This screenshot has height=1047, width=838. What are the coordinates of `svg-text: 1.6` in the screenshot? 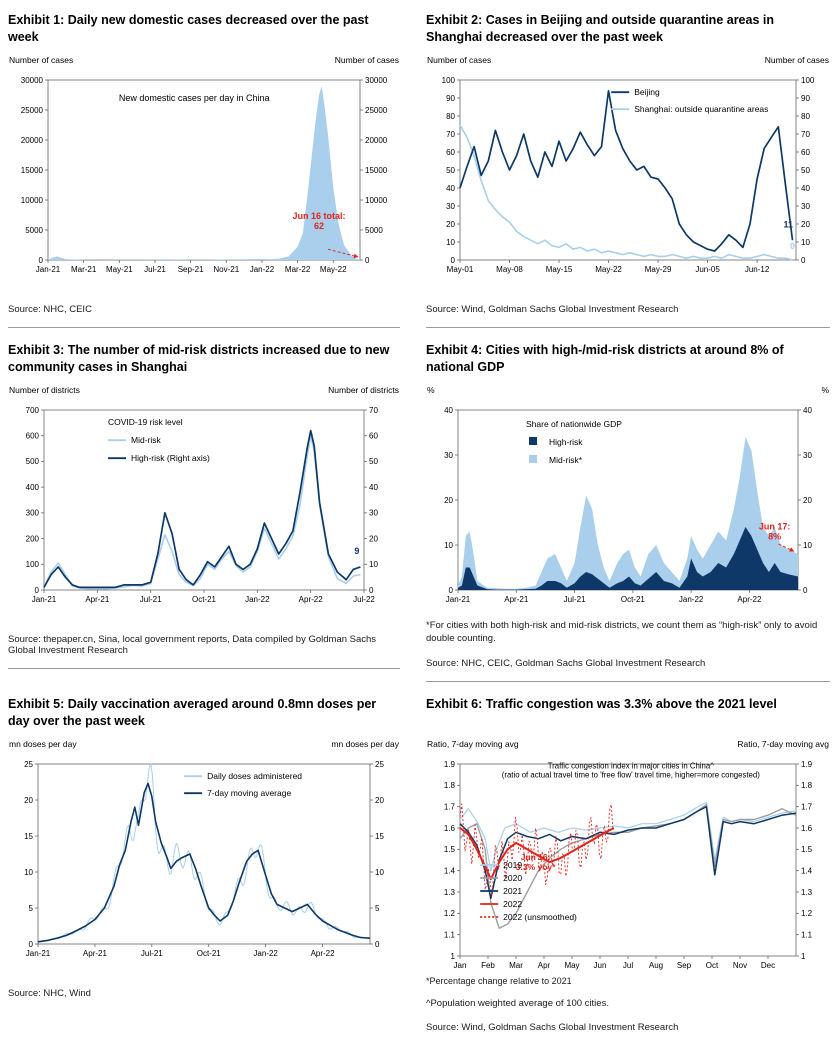 It's located at (450, 827).